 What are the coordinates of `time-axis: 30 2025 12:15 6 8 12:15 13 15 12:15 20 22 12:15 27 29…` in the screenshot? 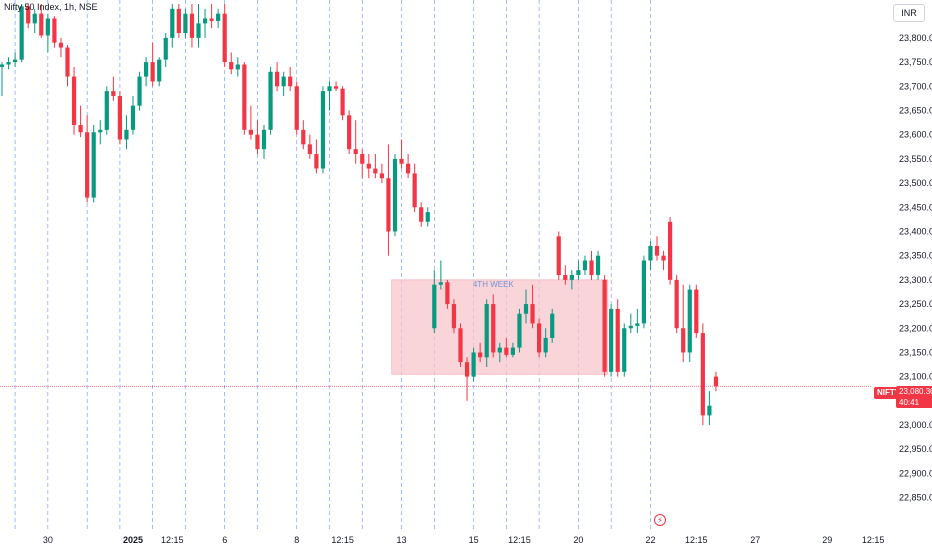 It's located at (464, 540).